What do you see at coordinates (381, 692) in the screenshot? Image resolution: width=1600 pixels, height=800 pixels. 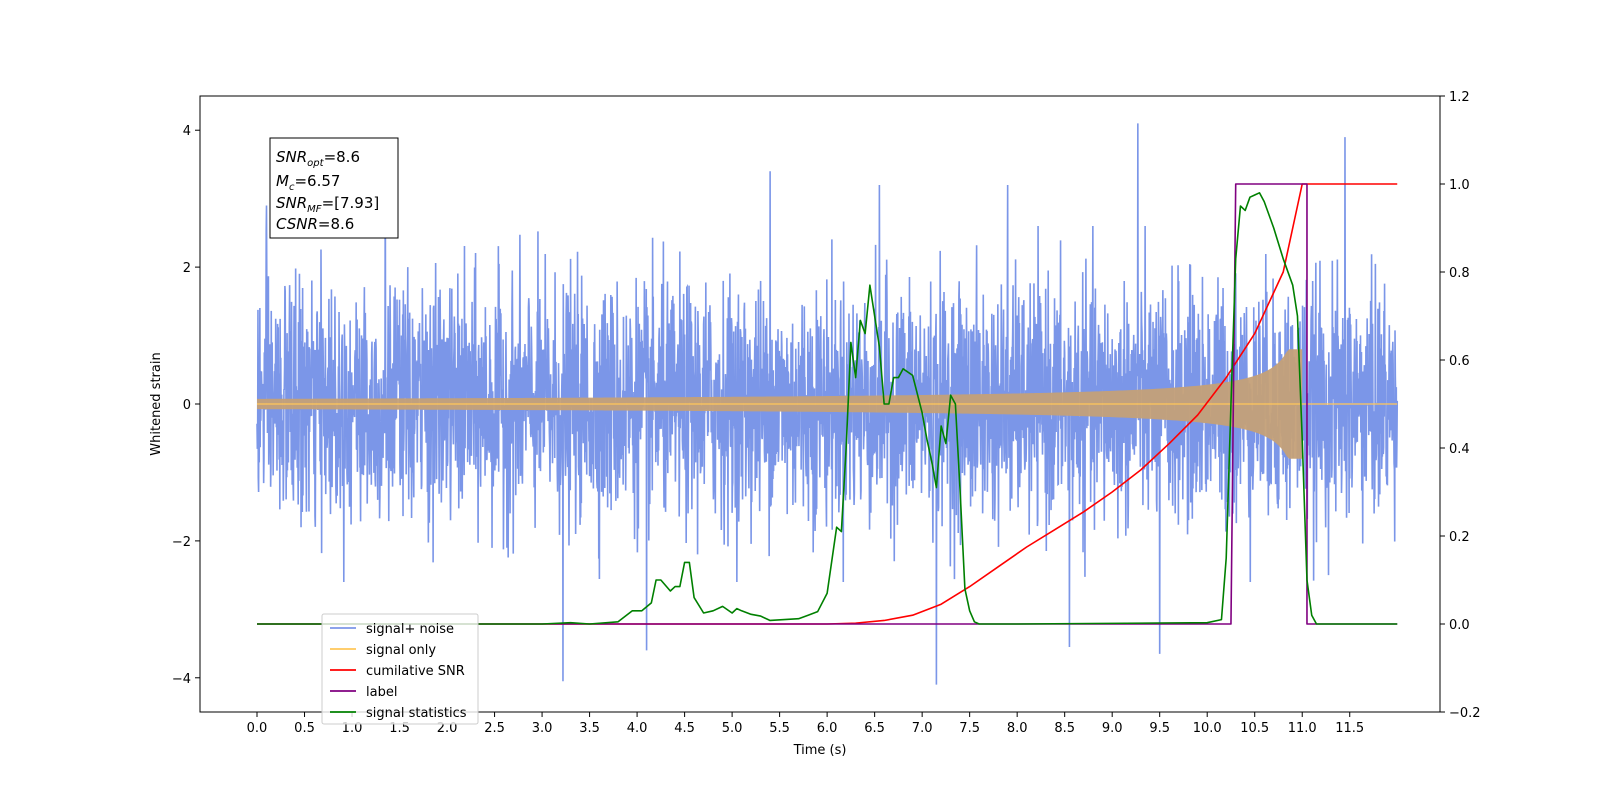 I see `legend-label: label` at bounding box center [381, 692].